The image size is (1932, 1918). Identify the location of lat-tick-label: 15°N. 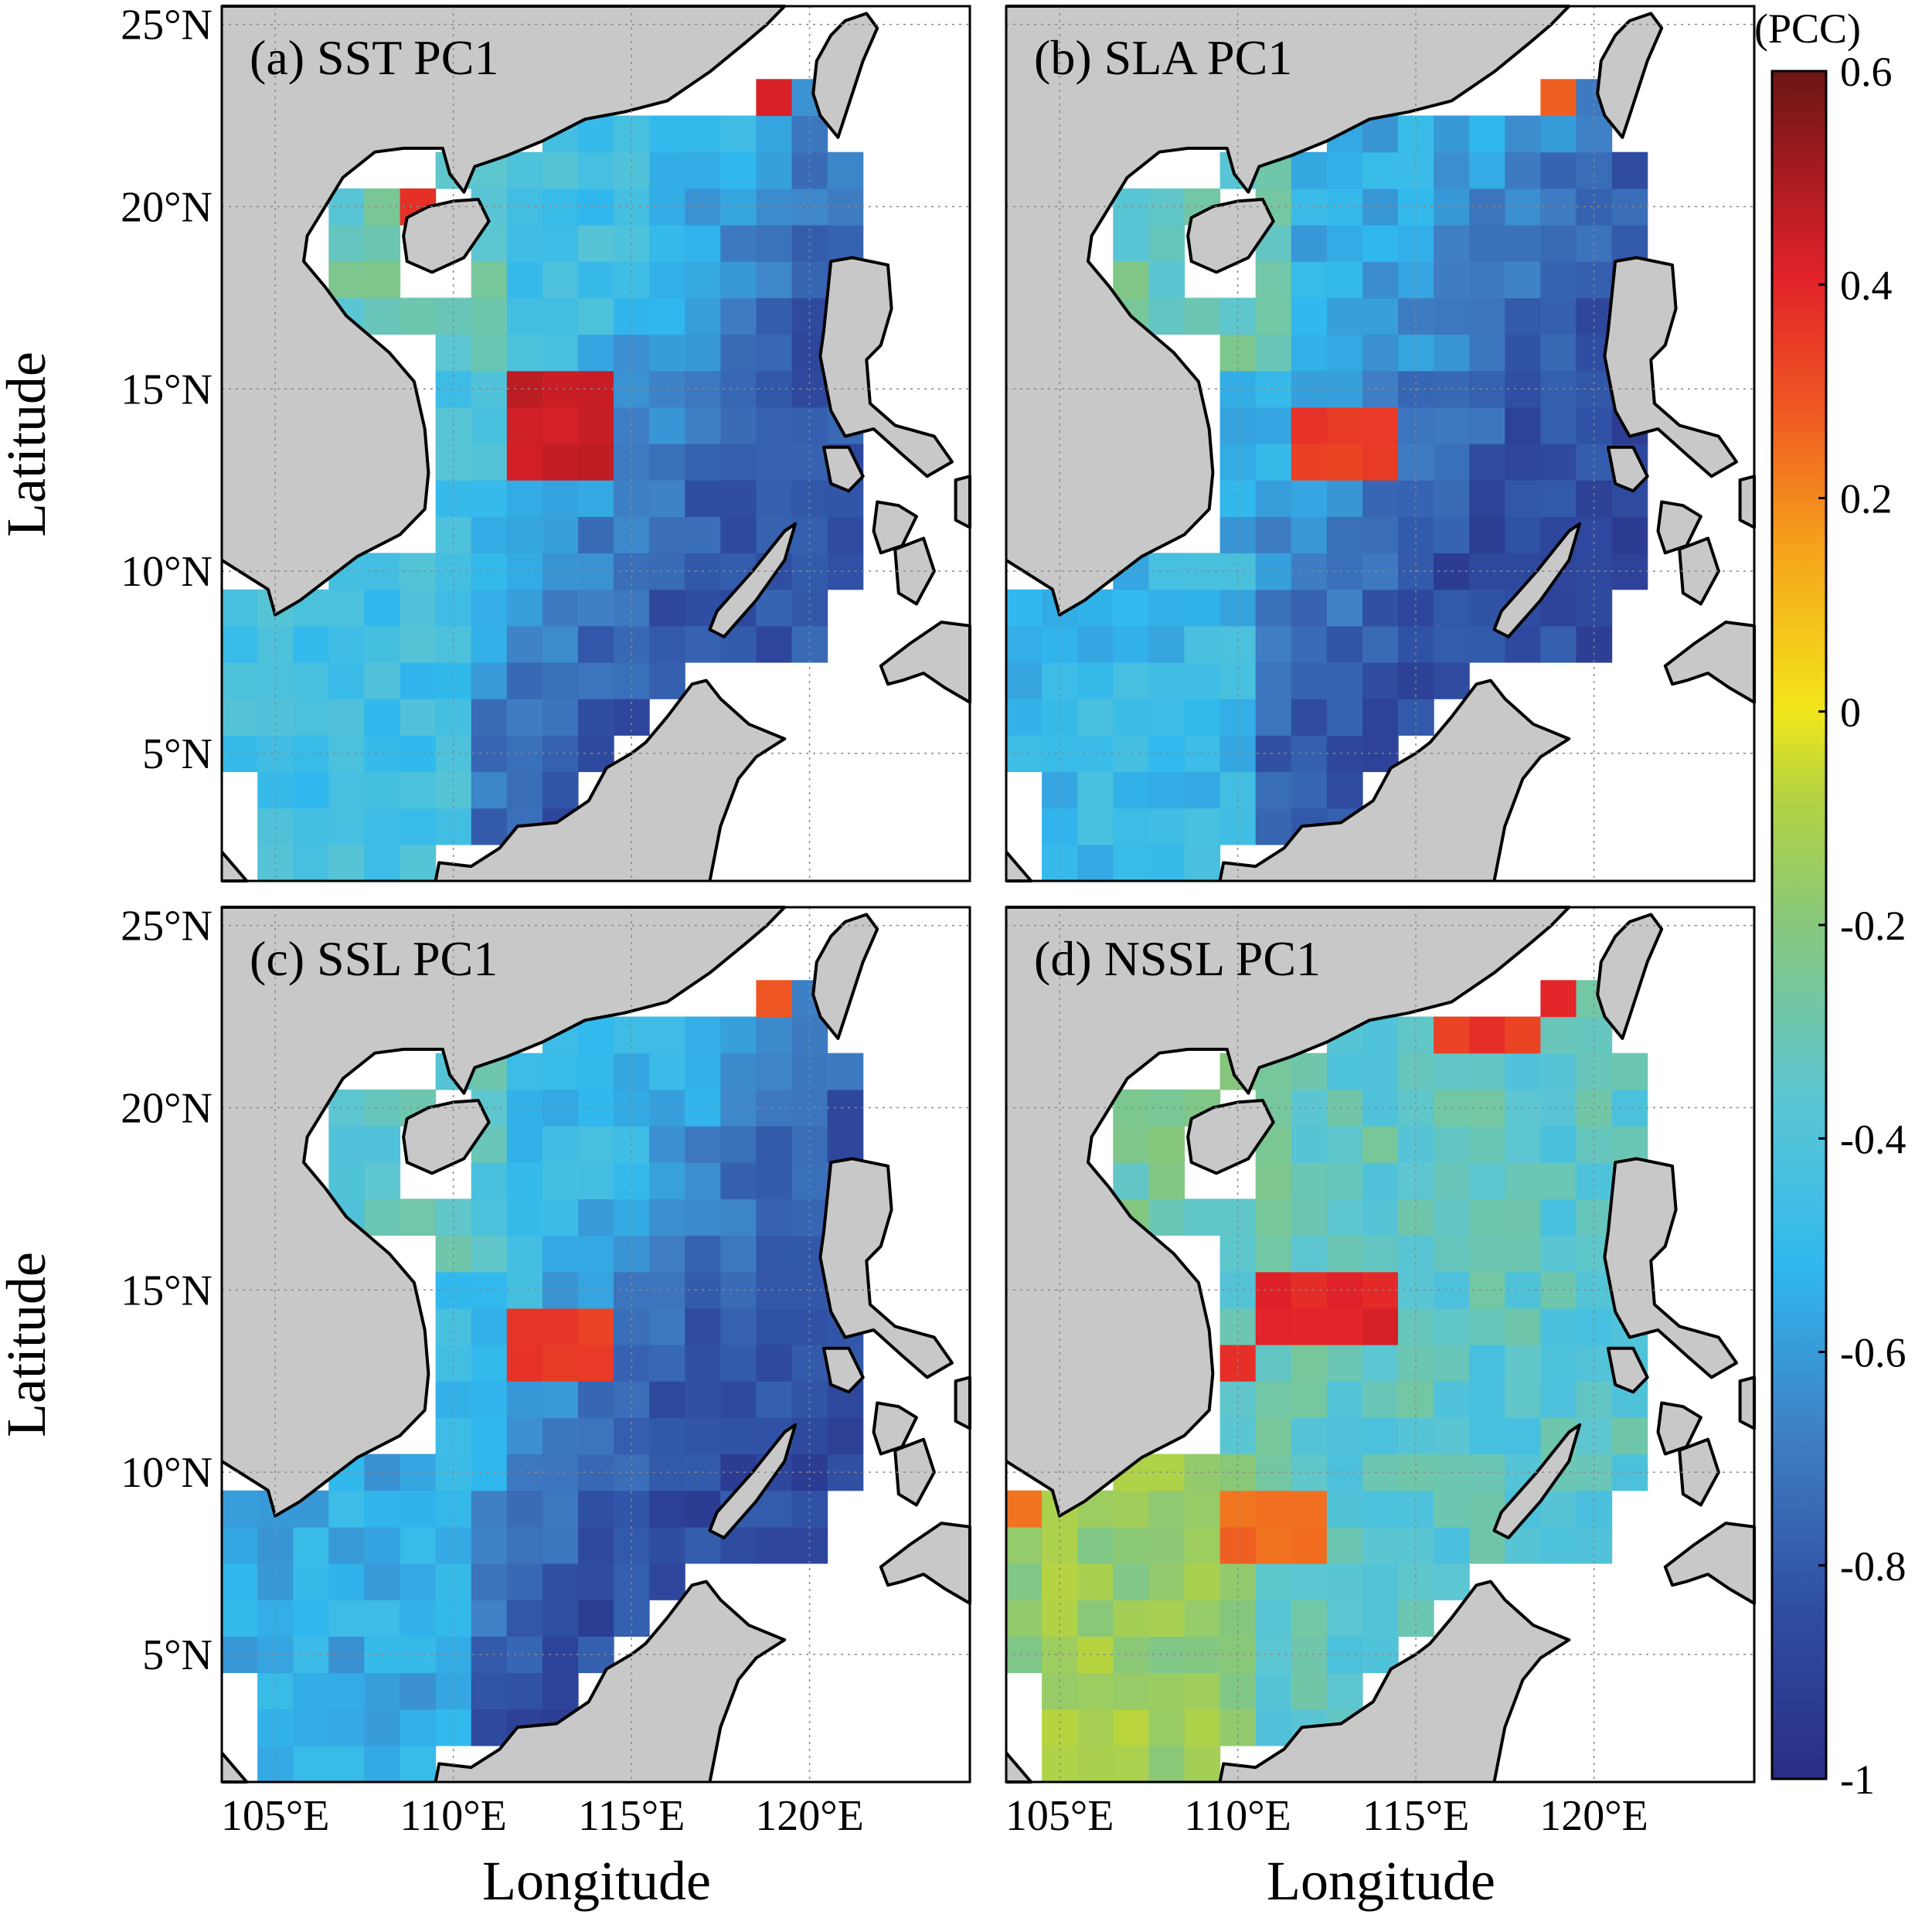
(167, 389).